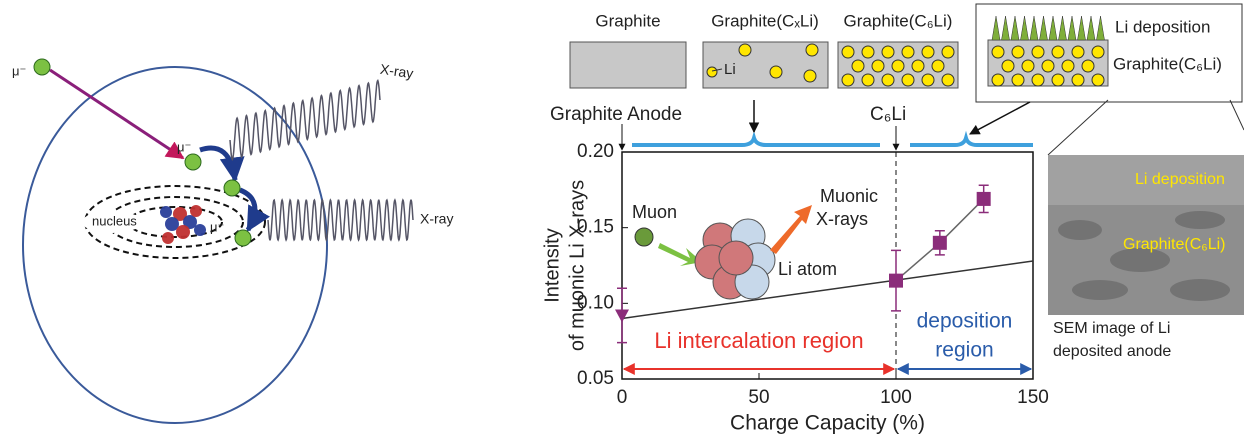 This screenshot has width=1244, height=440. What do you see at coordinates (114, 220) in the screenshot?
I see `nucleus-label: nucleus` at bounding box center [114, 220].